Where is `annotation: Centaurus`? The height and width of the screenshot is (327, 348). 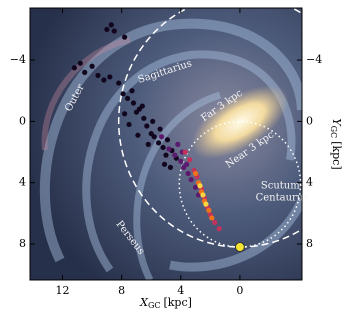
annotation: Centaurus is located at coordinates (282, 198).